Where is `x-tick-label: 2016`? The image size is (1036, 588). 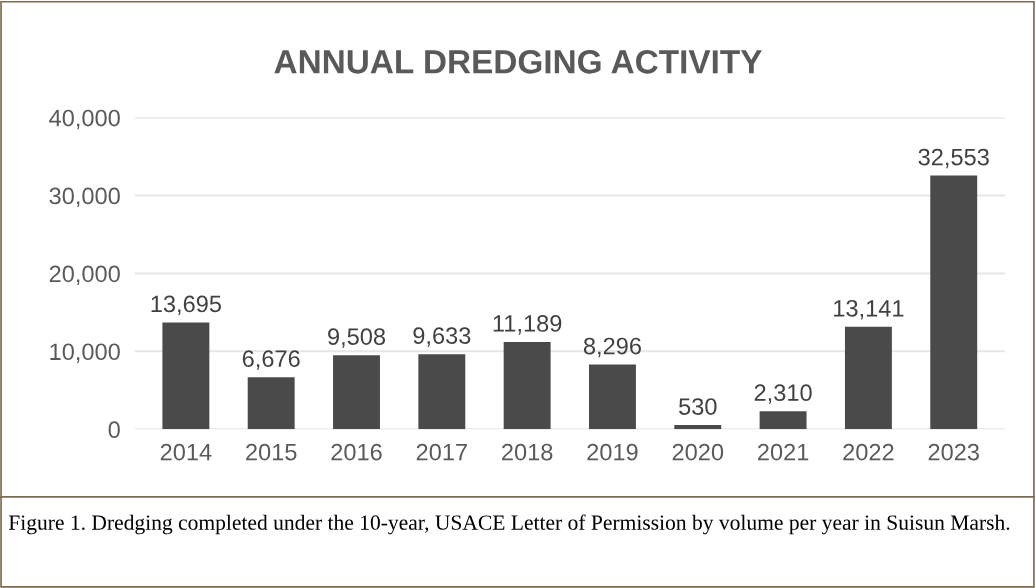
x-tick-label: 2016 is located at coordinates (356, 452).